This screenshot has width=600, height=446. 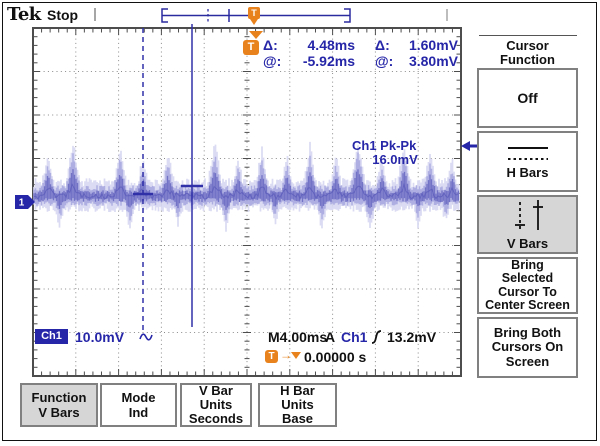 What do you see at coordinates (164, 15) in the screenshot?
I see `record-bar-left-bracket` at bounding box center [164, 15].